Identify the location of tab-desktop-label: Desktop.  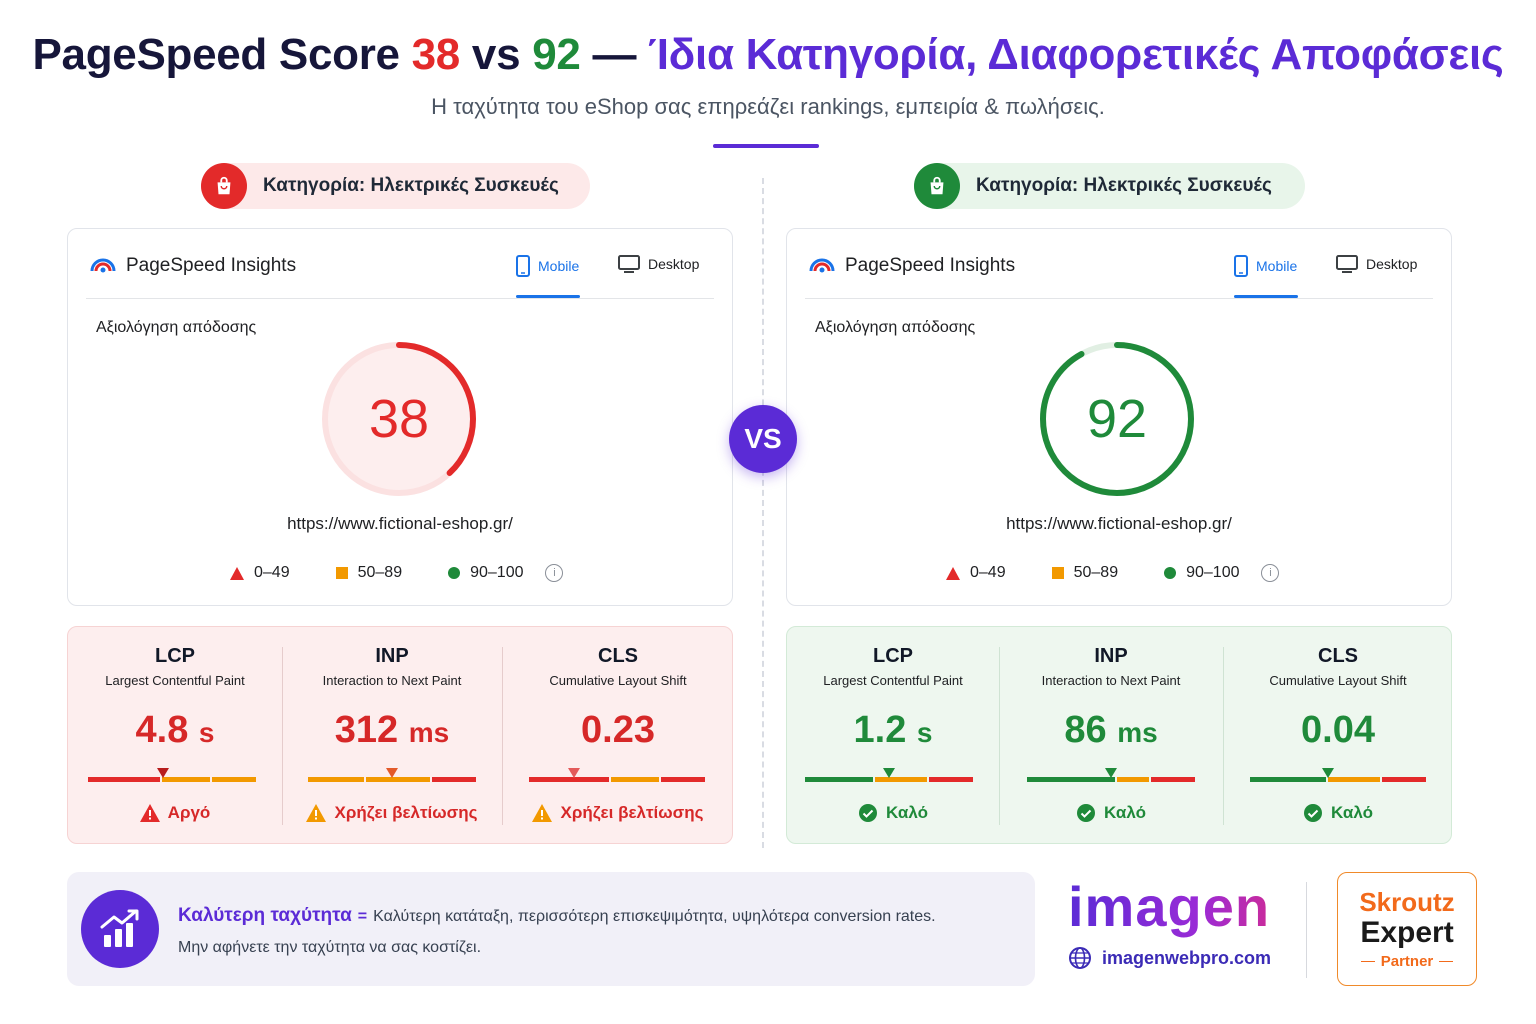
(674, 264).